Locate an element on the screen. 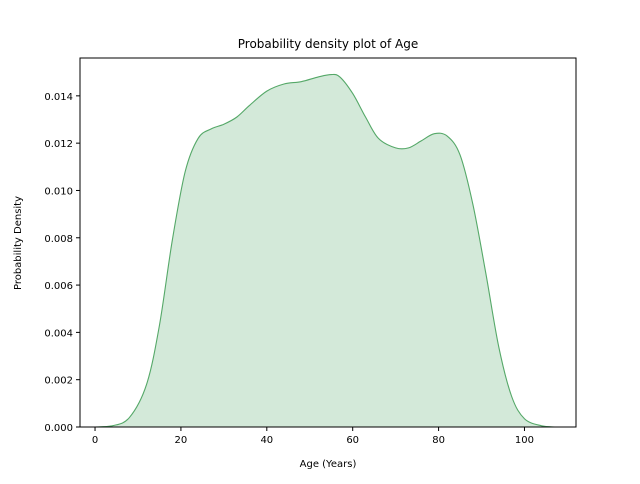 The image size is (640, 484). x-tick-label: 60 is located at coordinates (352, 440).